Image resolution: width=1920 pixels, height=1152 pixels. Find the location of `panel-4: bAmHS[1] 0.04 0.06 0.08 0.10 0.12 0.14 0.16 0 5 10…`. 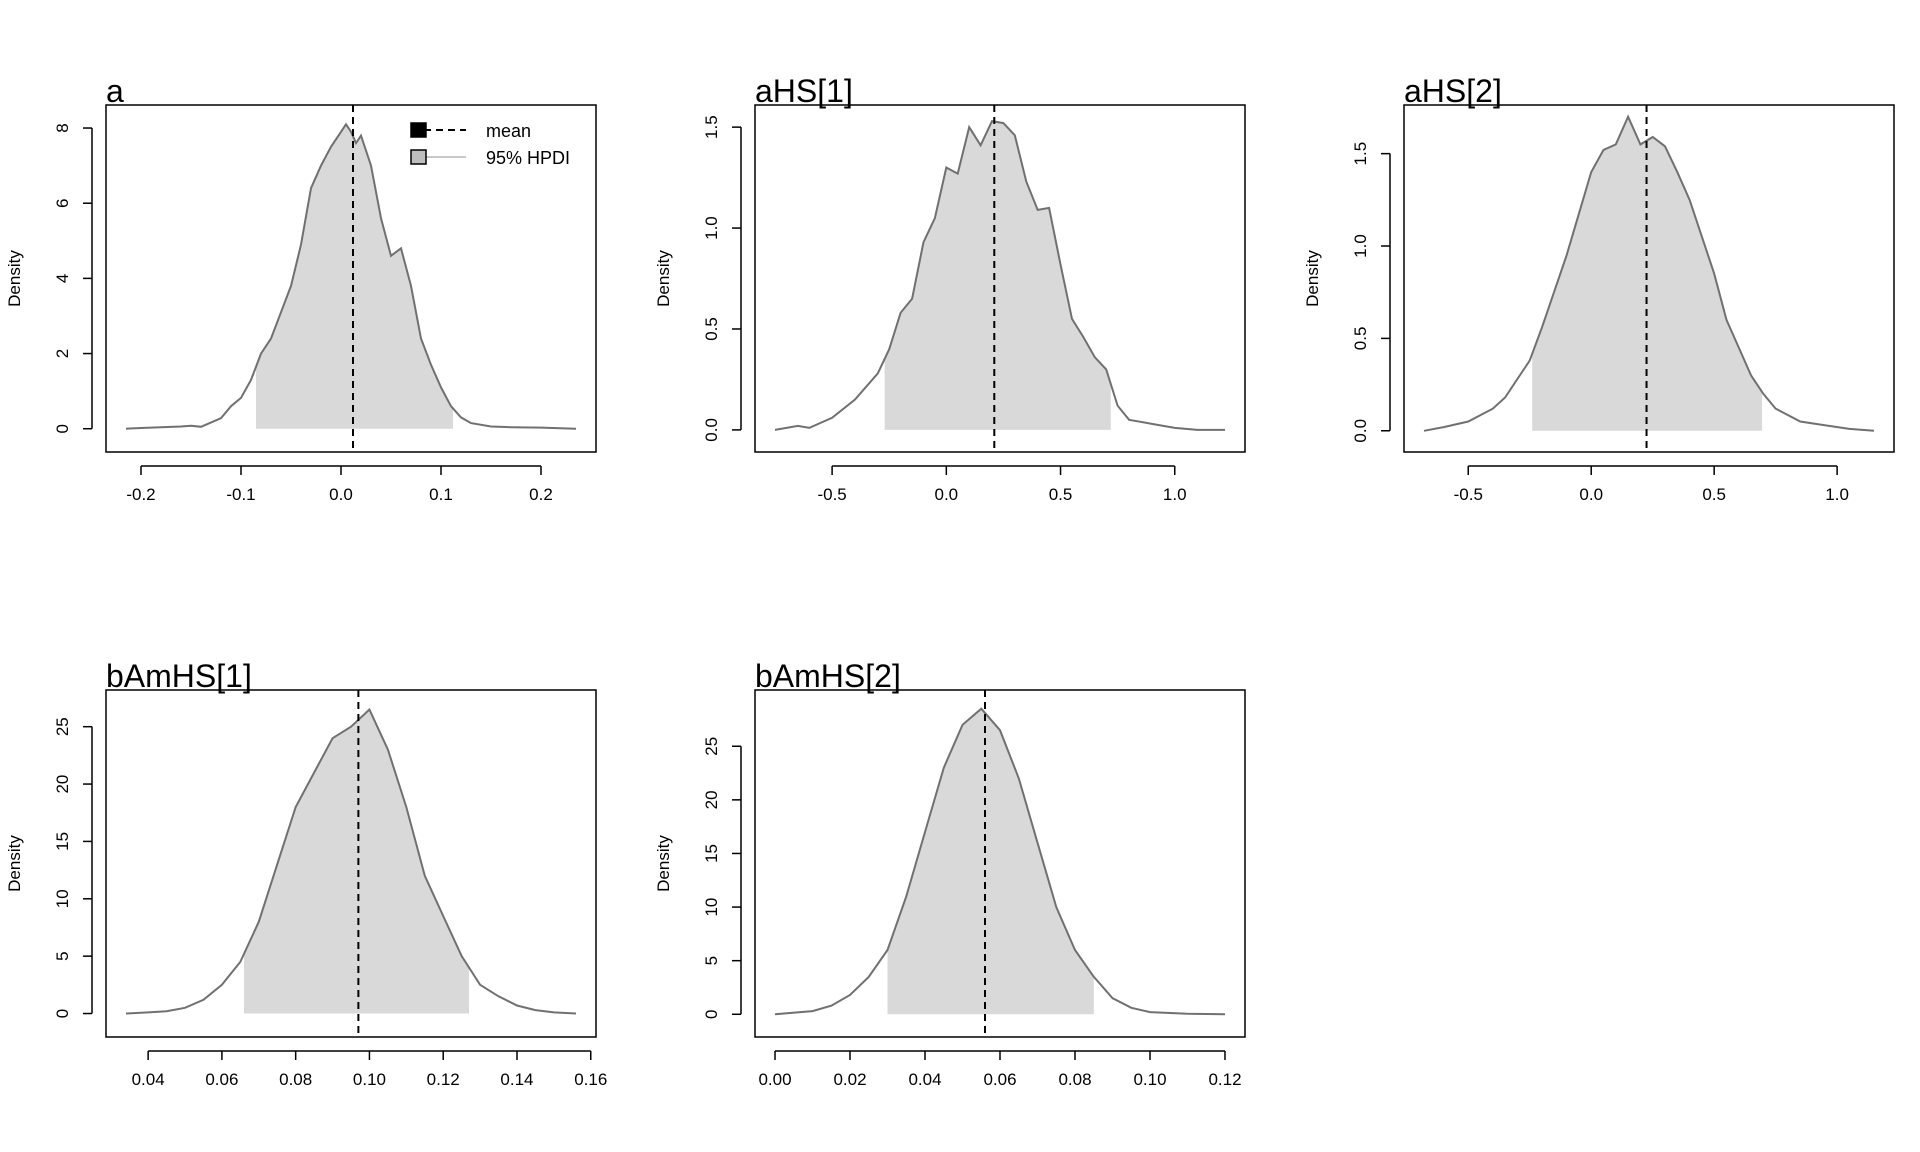

panel-4: bAmHS[1] 0.04 0.06 0.08 0.10 0.12 0.14 0.16 0 5 10… is located at coordinates (306, 873).